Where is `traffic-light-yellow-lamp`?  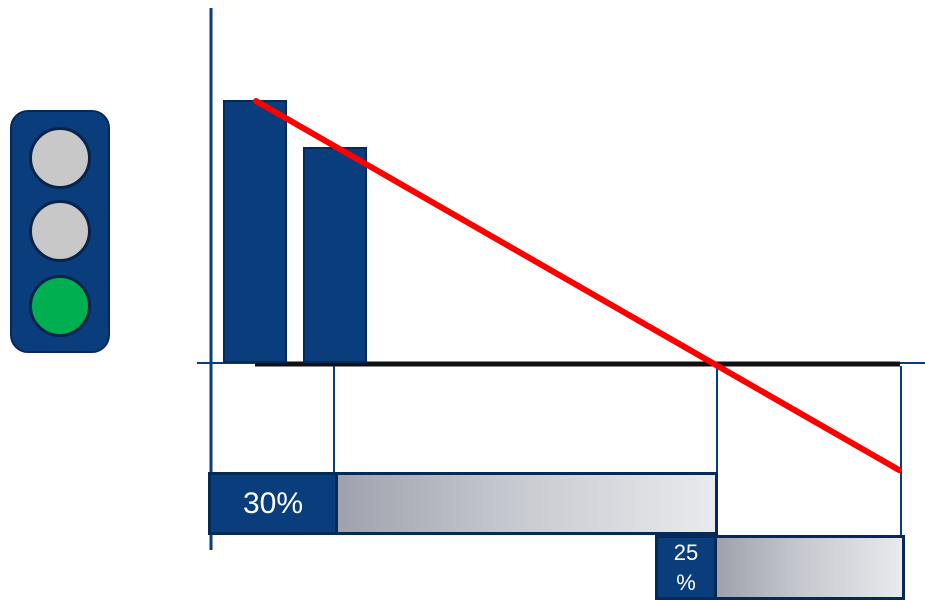
traffic-light-yellow-lamp is located at coordinates (60, 231).